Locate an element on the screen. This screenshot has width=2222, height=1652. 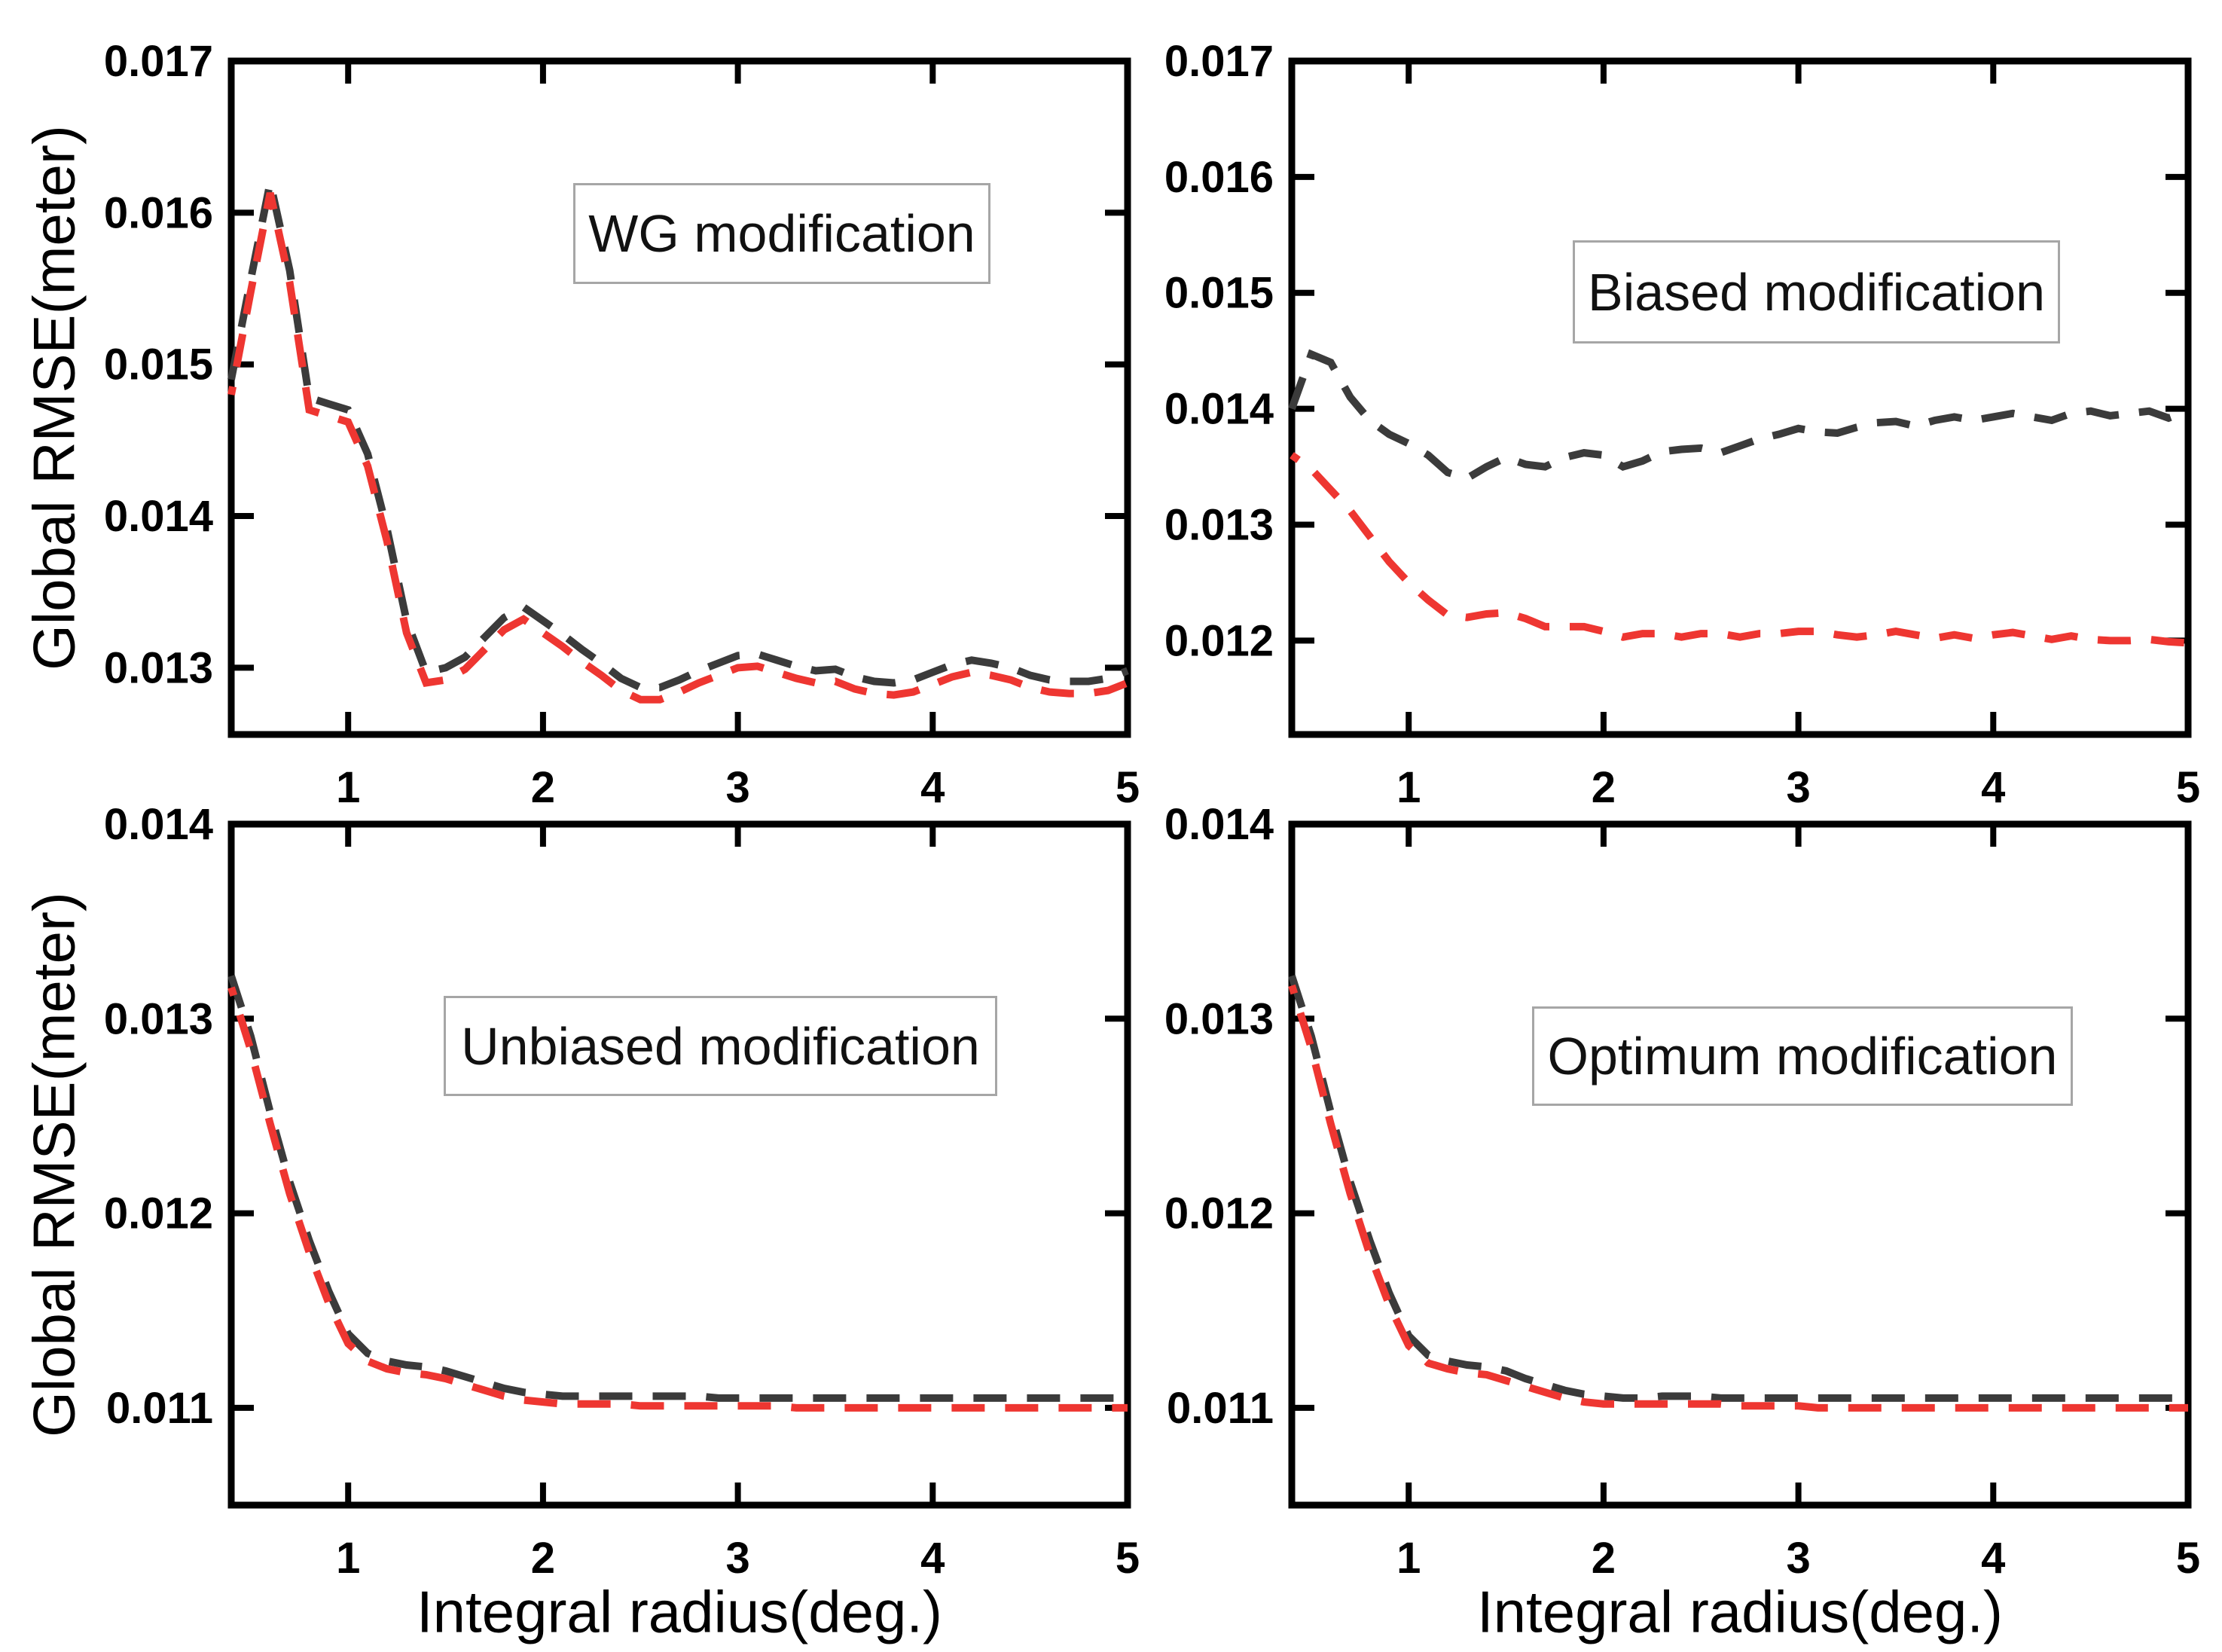
panel-title-box-unbiased: Unbiased modification is located at coordinates (720, 1046).